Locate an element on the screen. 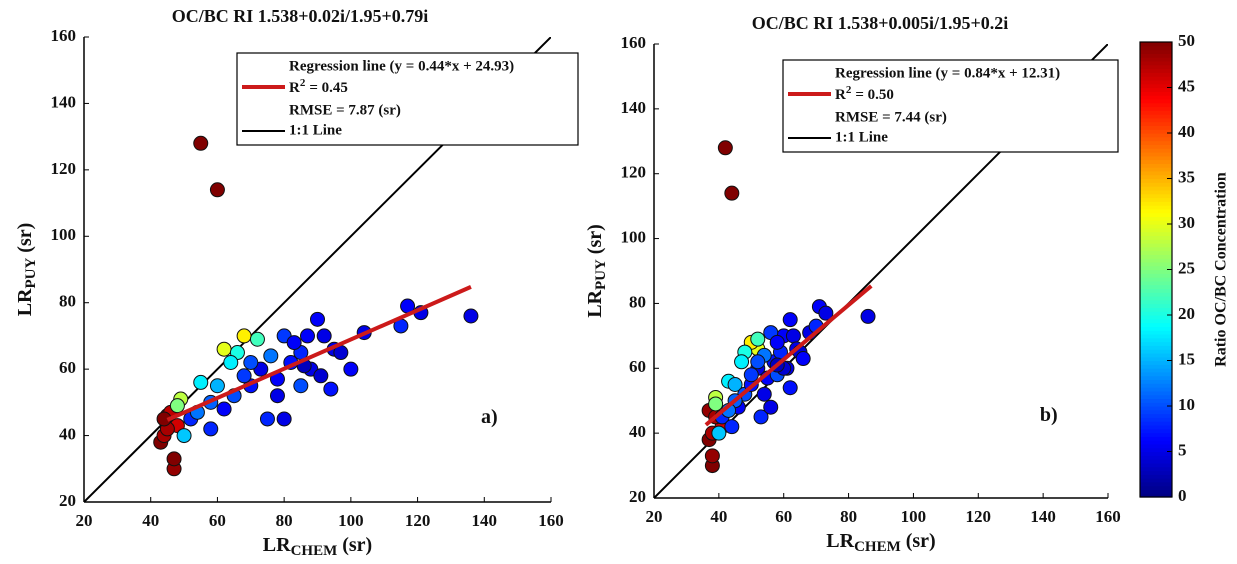  legend-label: Regression line (y = 0.44*x + 24.93) is located at coordinates (401, 66).